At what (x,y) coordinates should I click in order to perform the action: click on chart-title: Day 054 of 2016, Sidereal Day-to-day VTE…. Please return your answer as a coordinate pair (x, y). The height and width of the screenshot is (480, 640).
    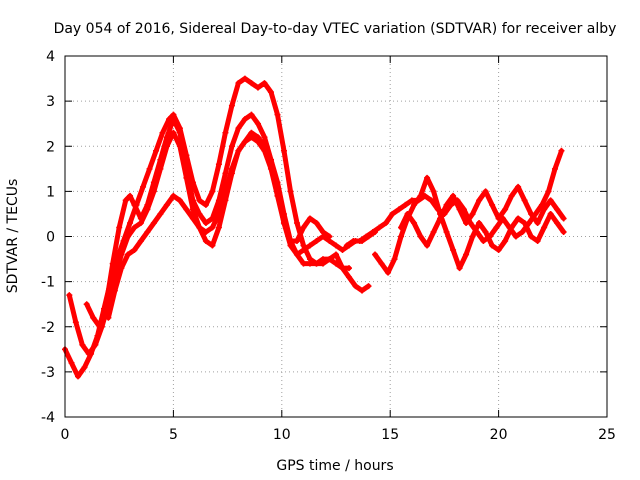
    Looking at the image, I should click on (335, 29).